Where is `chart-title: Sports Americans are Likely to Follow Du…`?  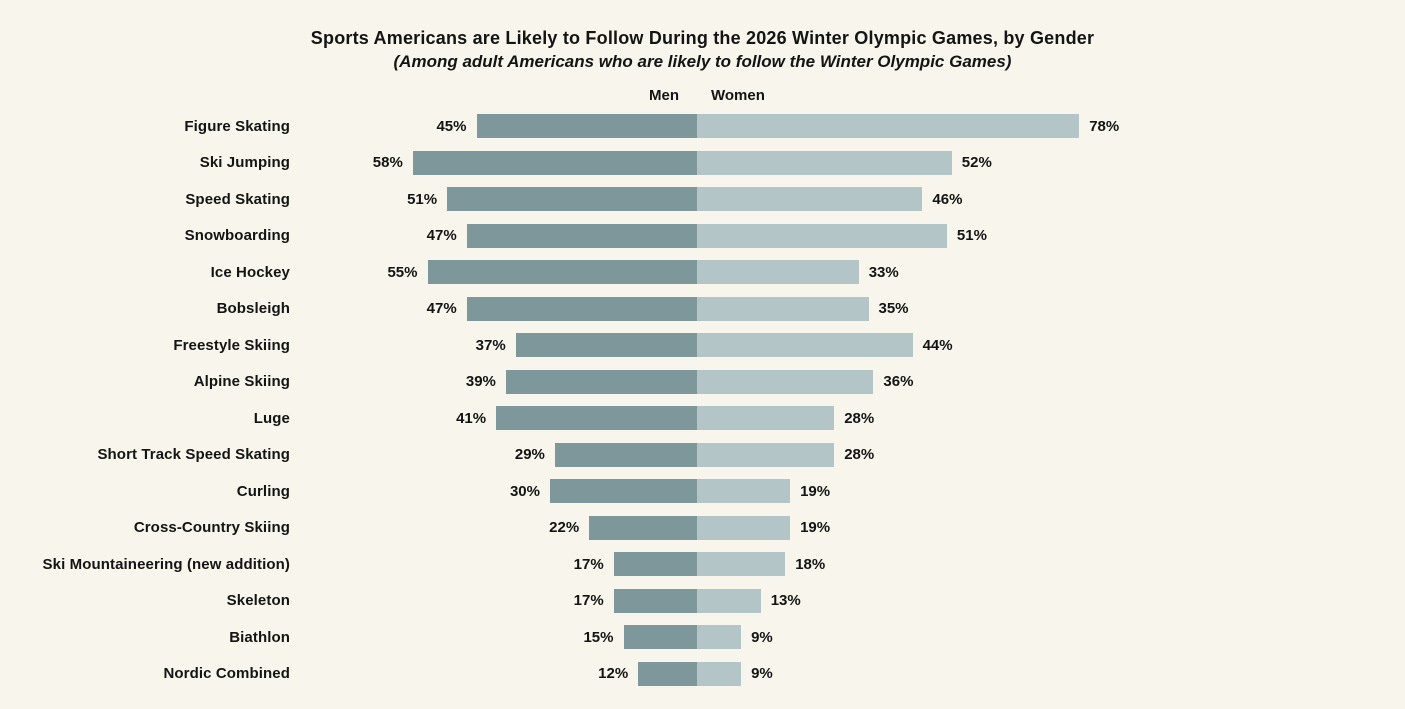 chart-title: Sports Americans are Likely to Follow Du… is located at coordinates (702, 38).